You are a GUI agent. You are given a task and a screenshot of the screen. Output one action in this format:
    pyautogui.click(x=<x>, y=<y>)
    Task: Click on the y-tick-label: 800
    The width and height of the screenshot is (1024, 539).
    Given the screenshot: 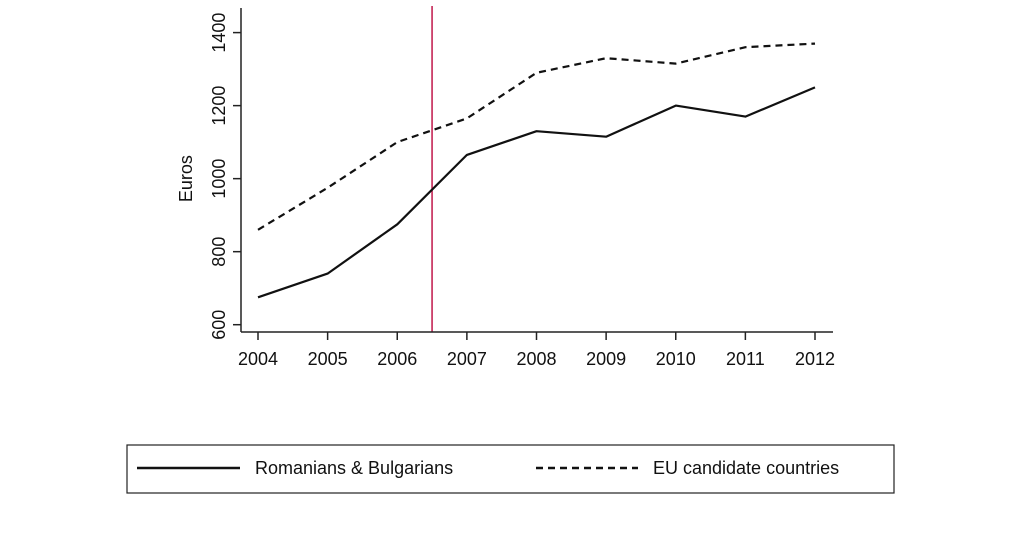 What is the action you would take?
    pyautogui.click(x=219, y=252)
    